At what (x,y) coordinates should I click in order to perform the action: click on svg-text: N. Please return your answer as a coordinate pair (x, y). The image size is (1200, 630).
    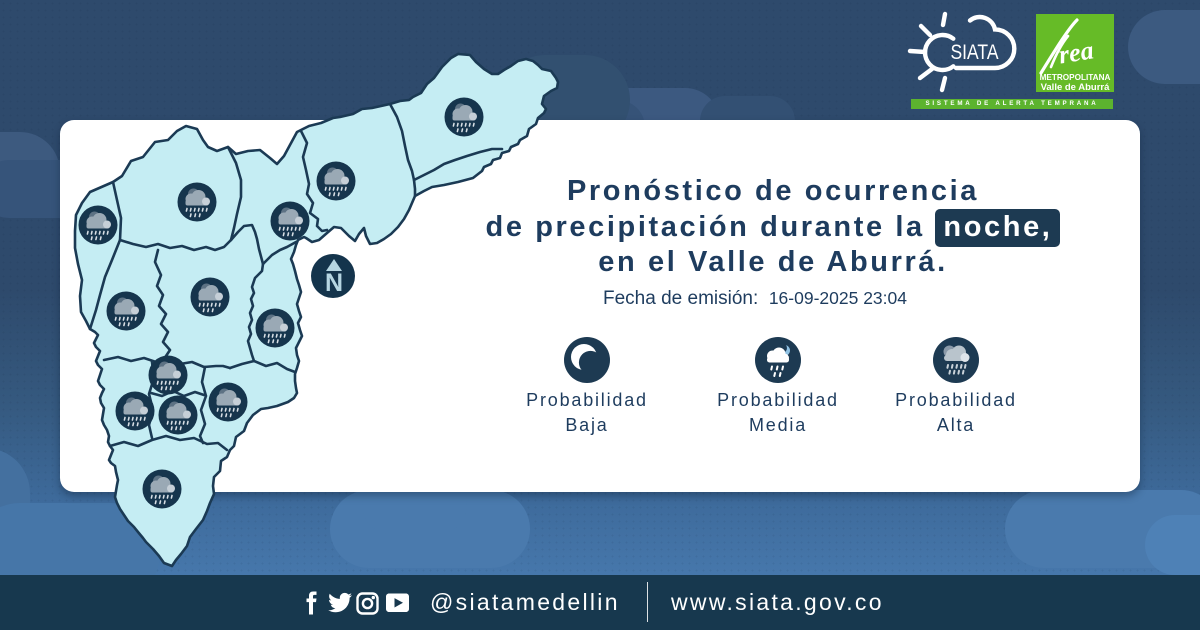
    Looking at the image, I should click on (334, 283).